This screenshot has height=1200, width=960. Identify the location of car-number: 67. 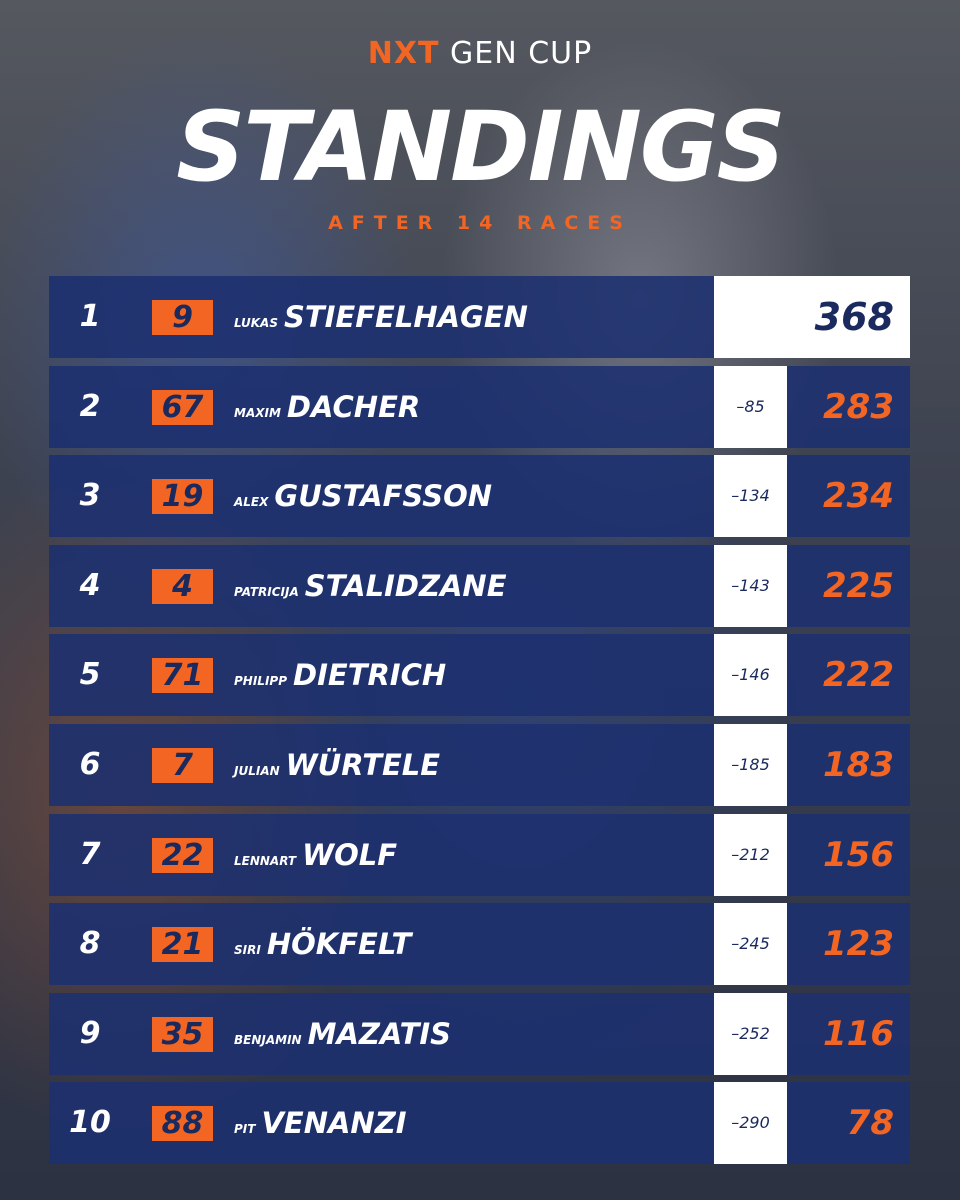
(182, 407).